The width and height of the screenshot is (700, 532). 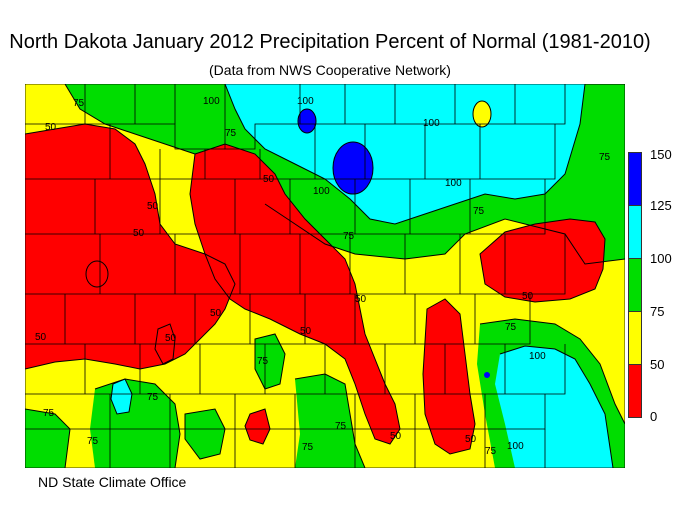 I want to click on legend-tick-label: 100, so click(x=661, y=258).